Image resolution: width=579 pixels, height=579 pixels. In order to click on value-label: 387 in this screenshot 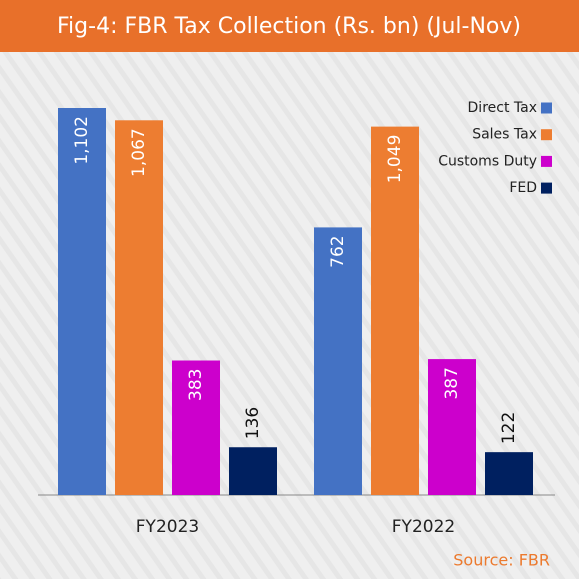, I will do `click(452, 383)`.